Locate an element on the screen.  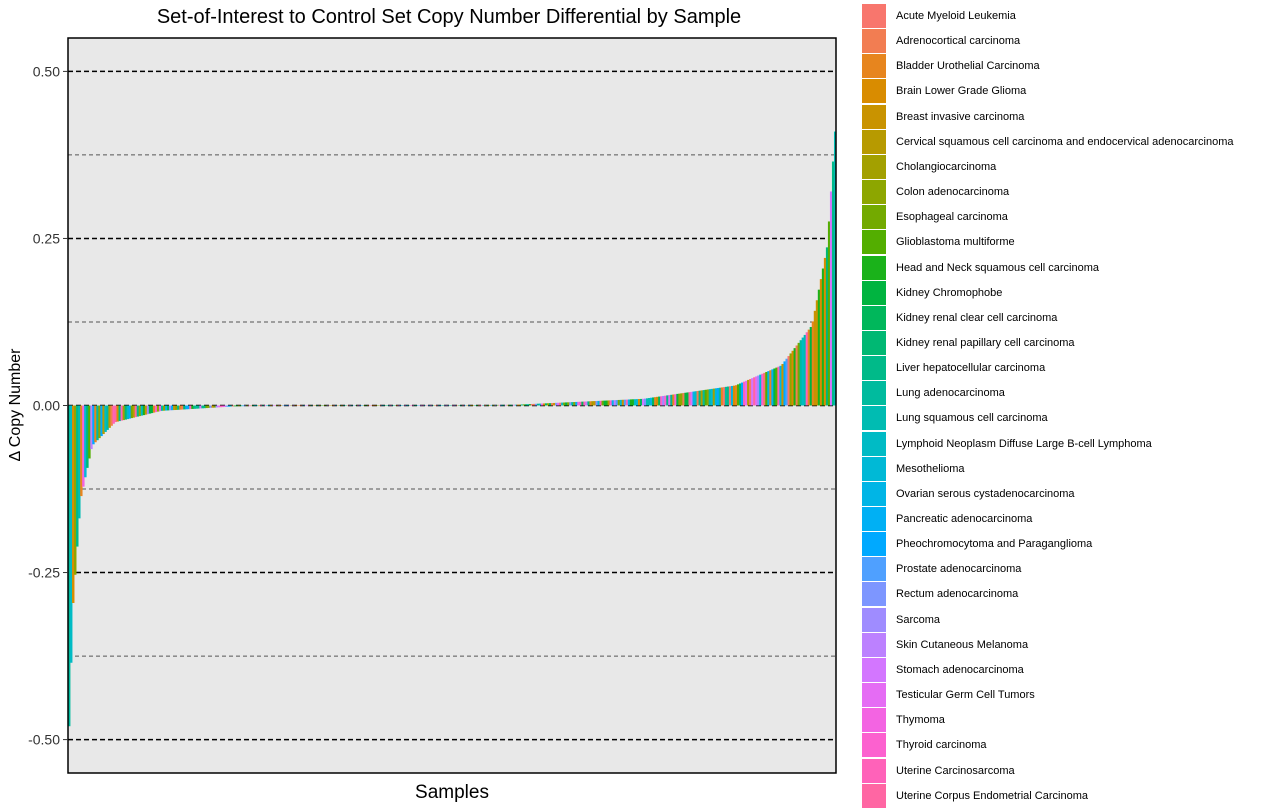
legend-item: Uterine Corpus Endometrial Carcinoma is located at coordinates (1062, 796).